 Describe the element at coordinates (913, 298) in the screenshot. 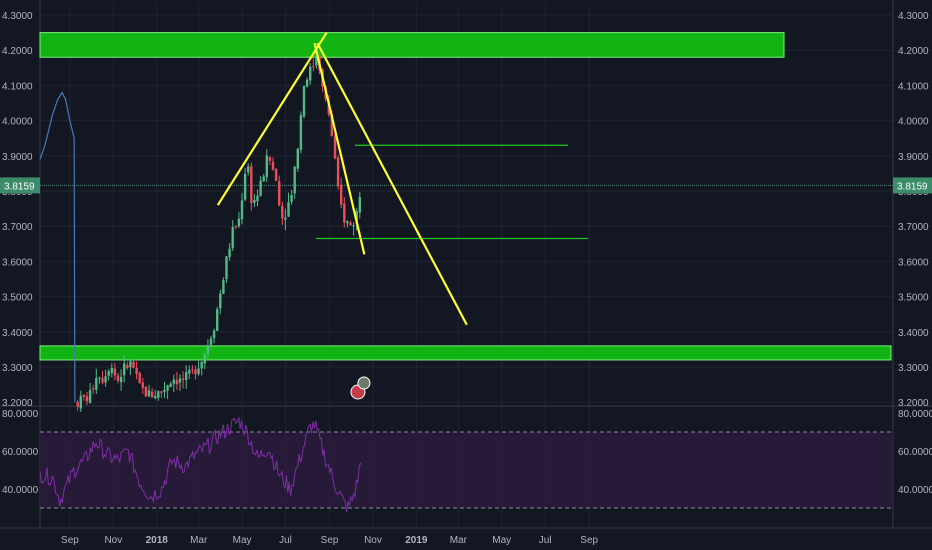

I see `right-price-tick-8: 3.5000` at that location.